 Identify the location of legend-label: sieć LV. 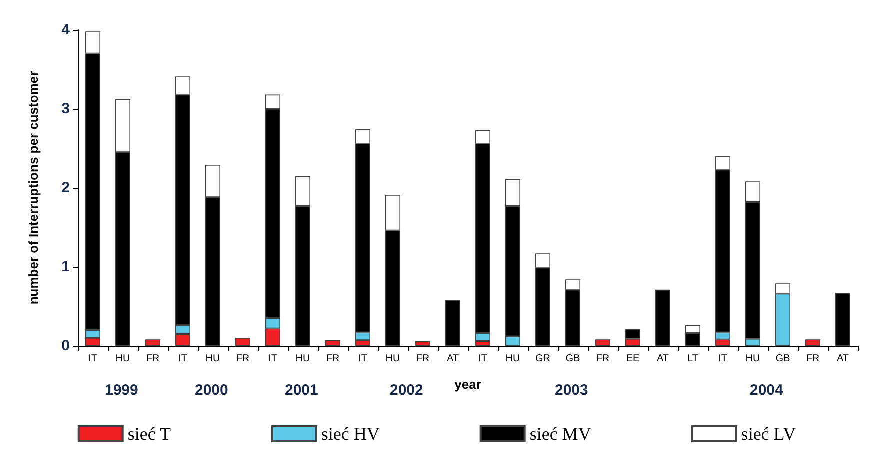
(768, 434).